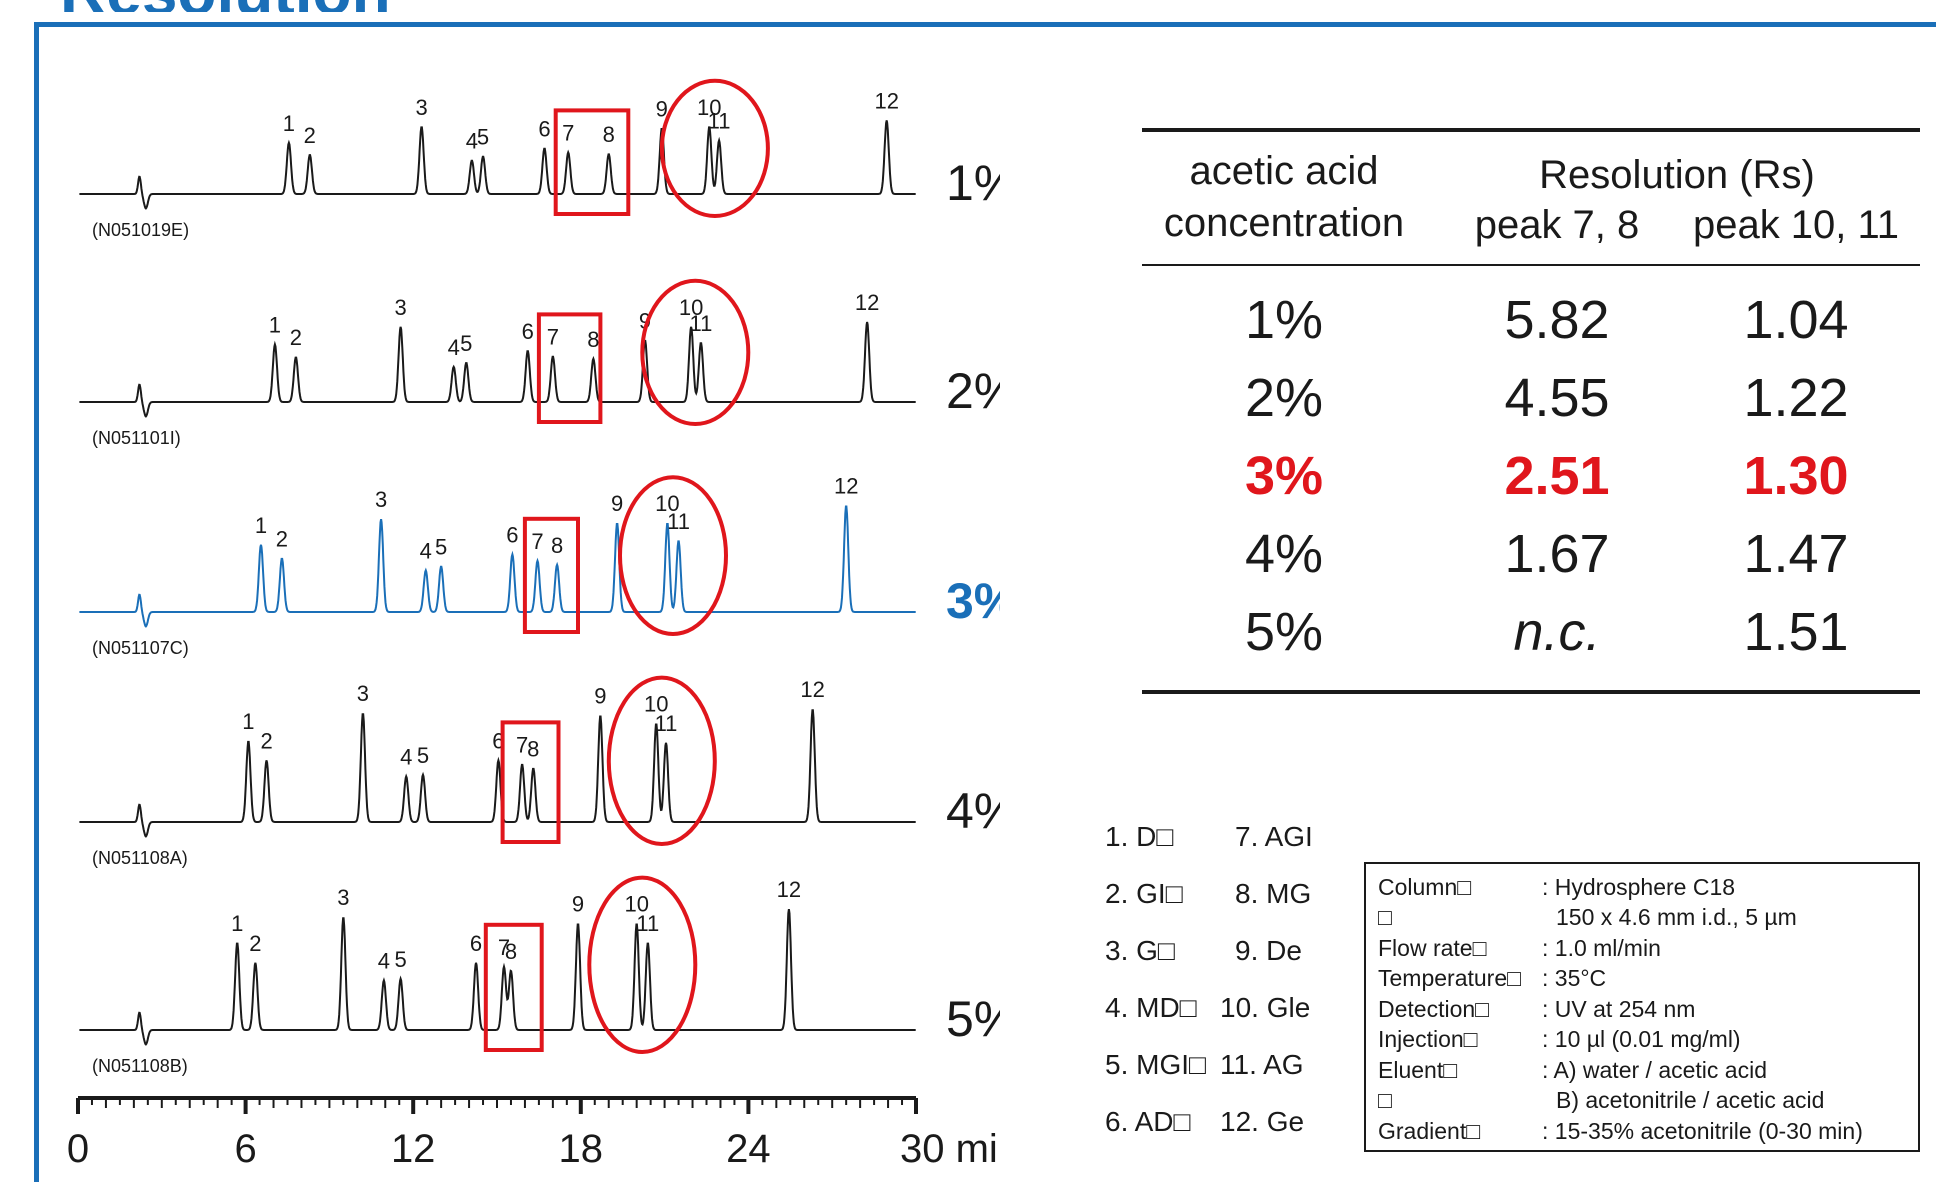 This screenshot has height=1182, width=1936. I want to click on table-cell-rs-7-8: 4.55, so click(1557, 398).